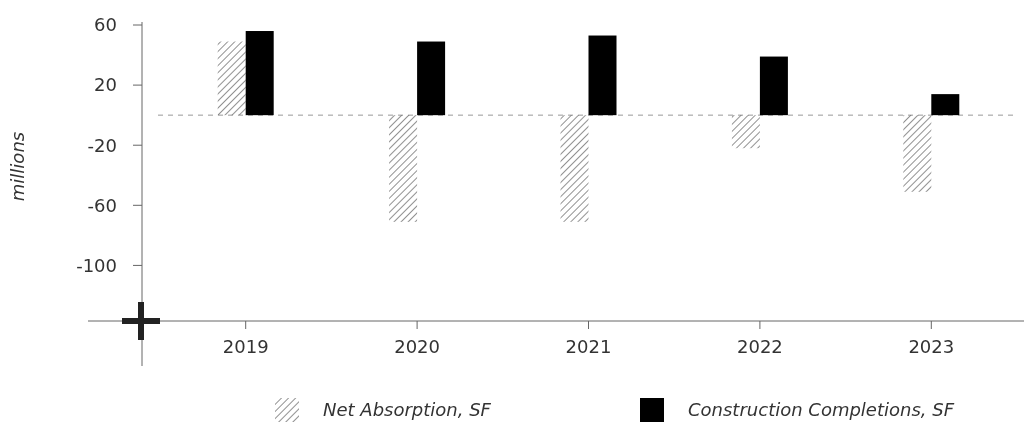 This screenshot has width=1026, height=429. Describe the element at coordinates (245, 346) in the screenshot. I see `x-tick-label: 2019` at that location.